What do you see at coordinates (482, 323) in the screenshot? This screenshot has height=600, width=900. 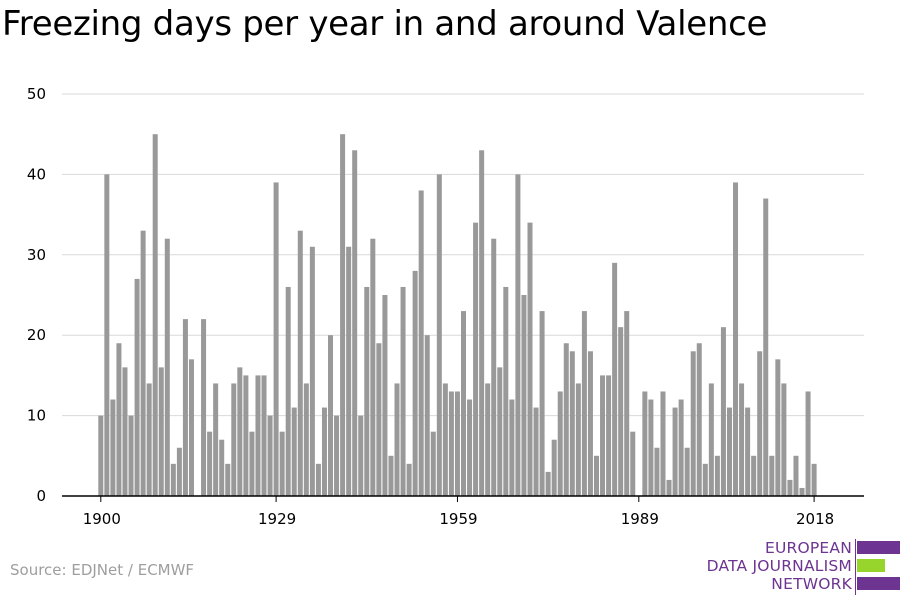 I see `bar-1963` at bounding box center [482, 323].